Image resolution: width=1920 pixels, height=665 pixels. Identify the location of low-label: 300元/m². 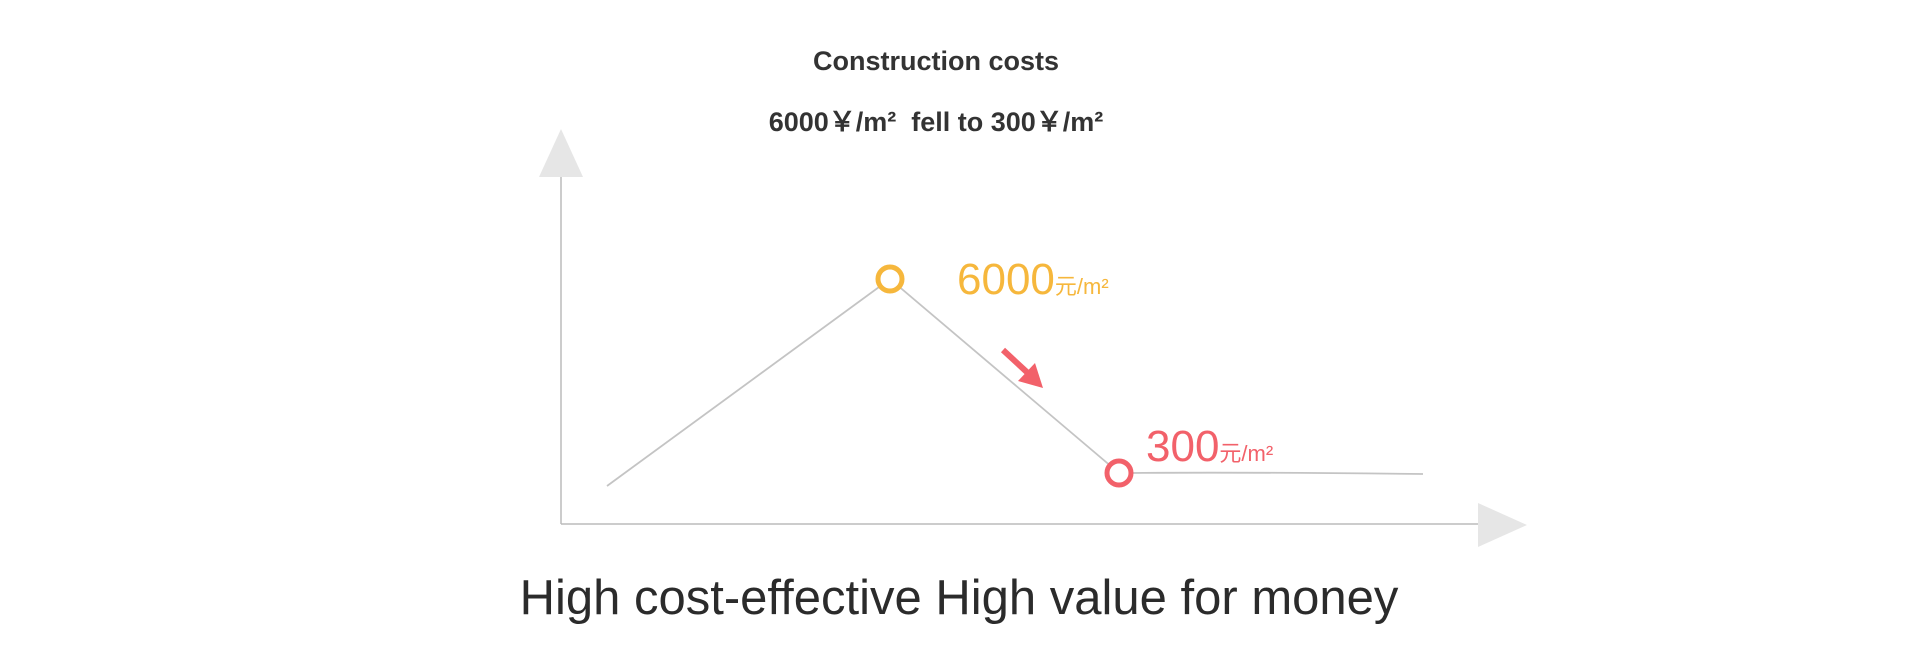
(1209, 446).